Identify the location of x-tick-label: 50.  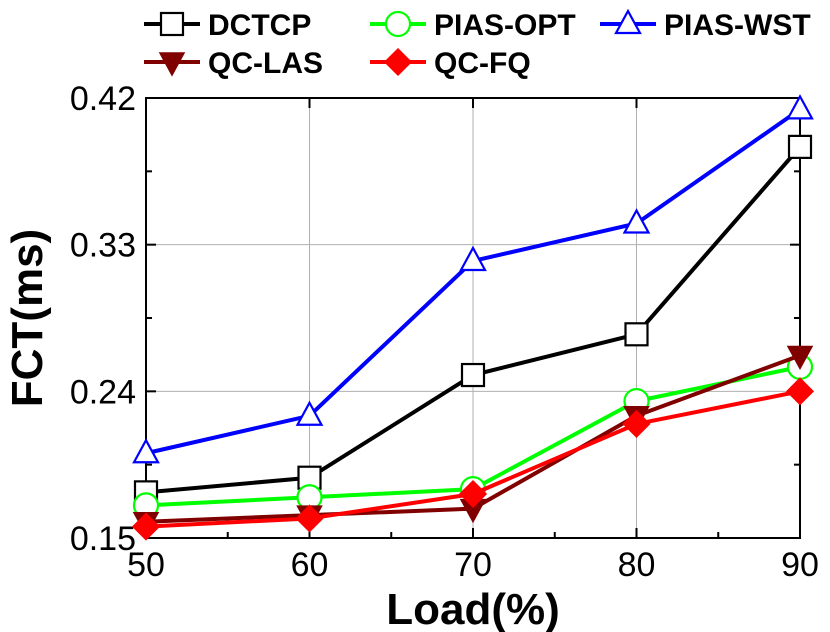
(146, 565).